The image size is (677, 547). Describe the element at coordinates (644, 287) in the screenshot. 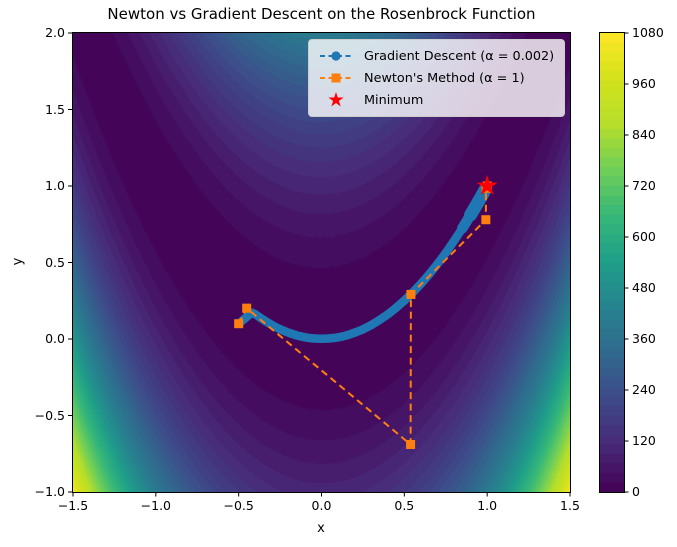

I see `colorbar-tick-label: 480` at that location.